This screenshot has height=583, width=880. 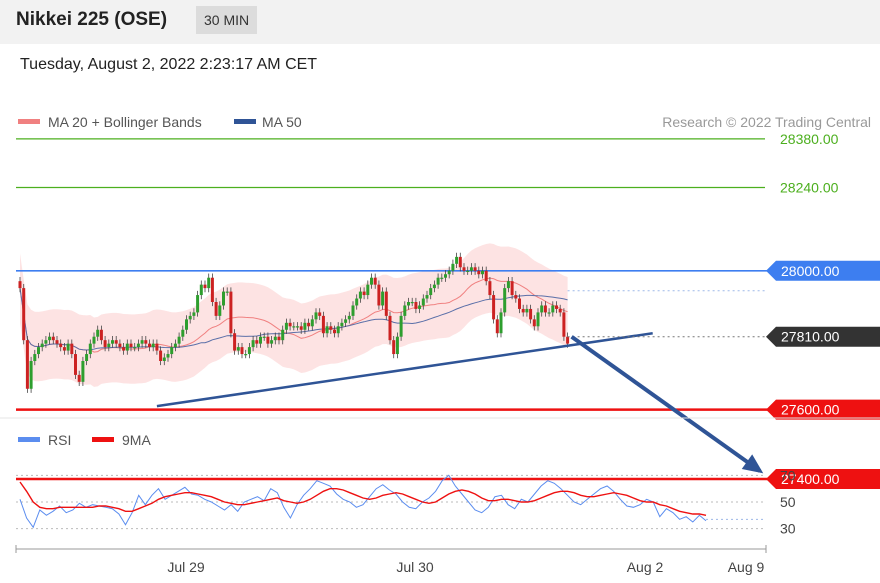 I want to click on interval-badge: 30 MIN, so click(x=227, y=20).